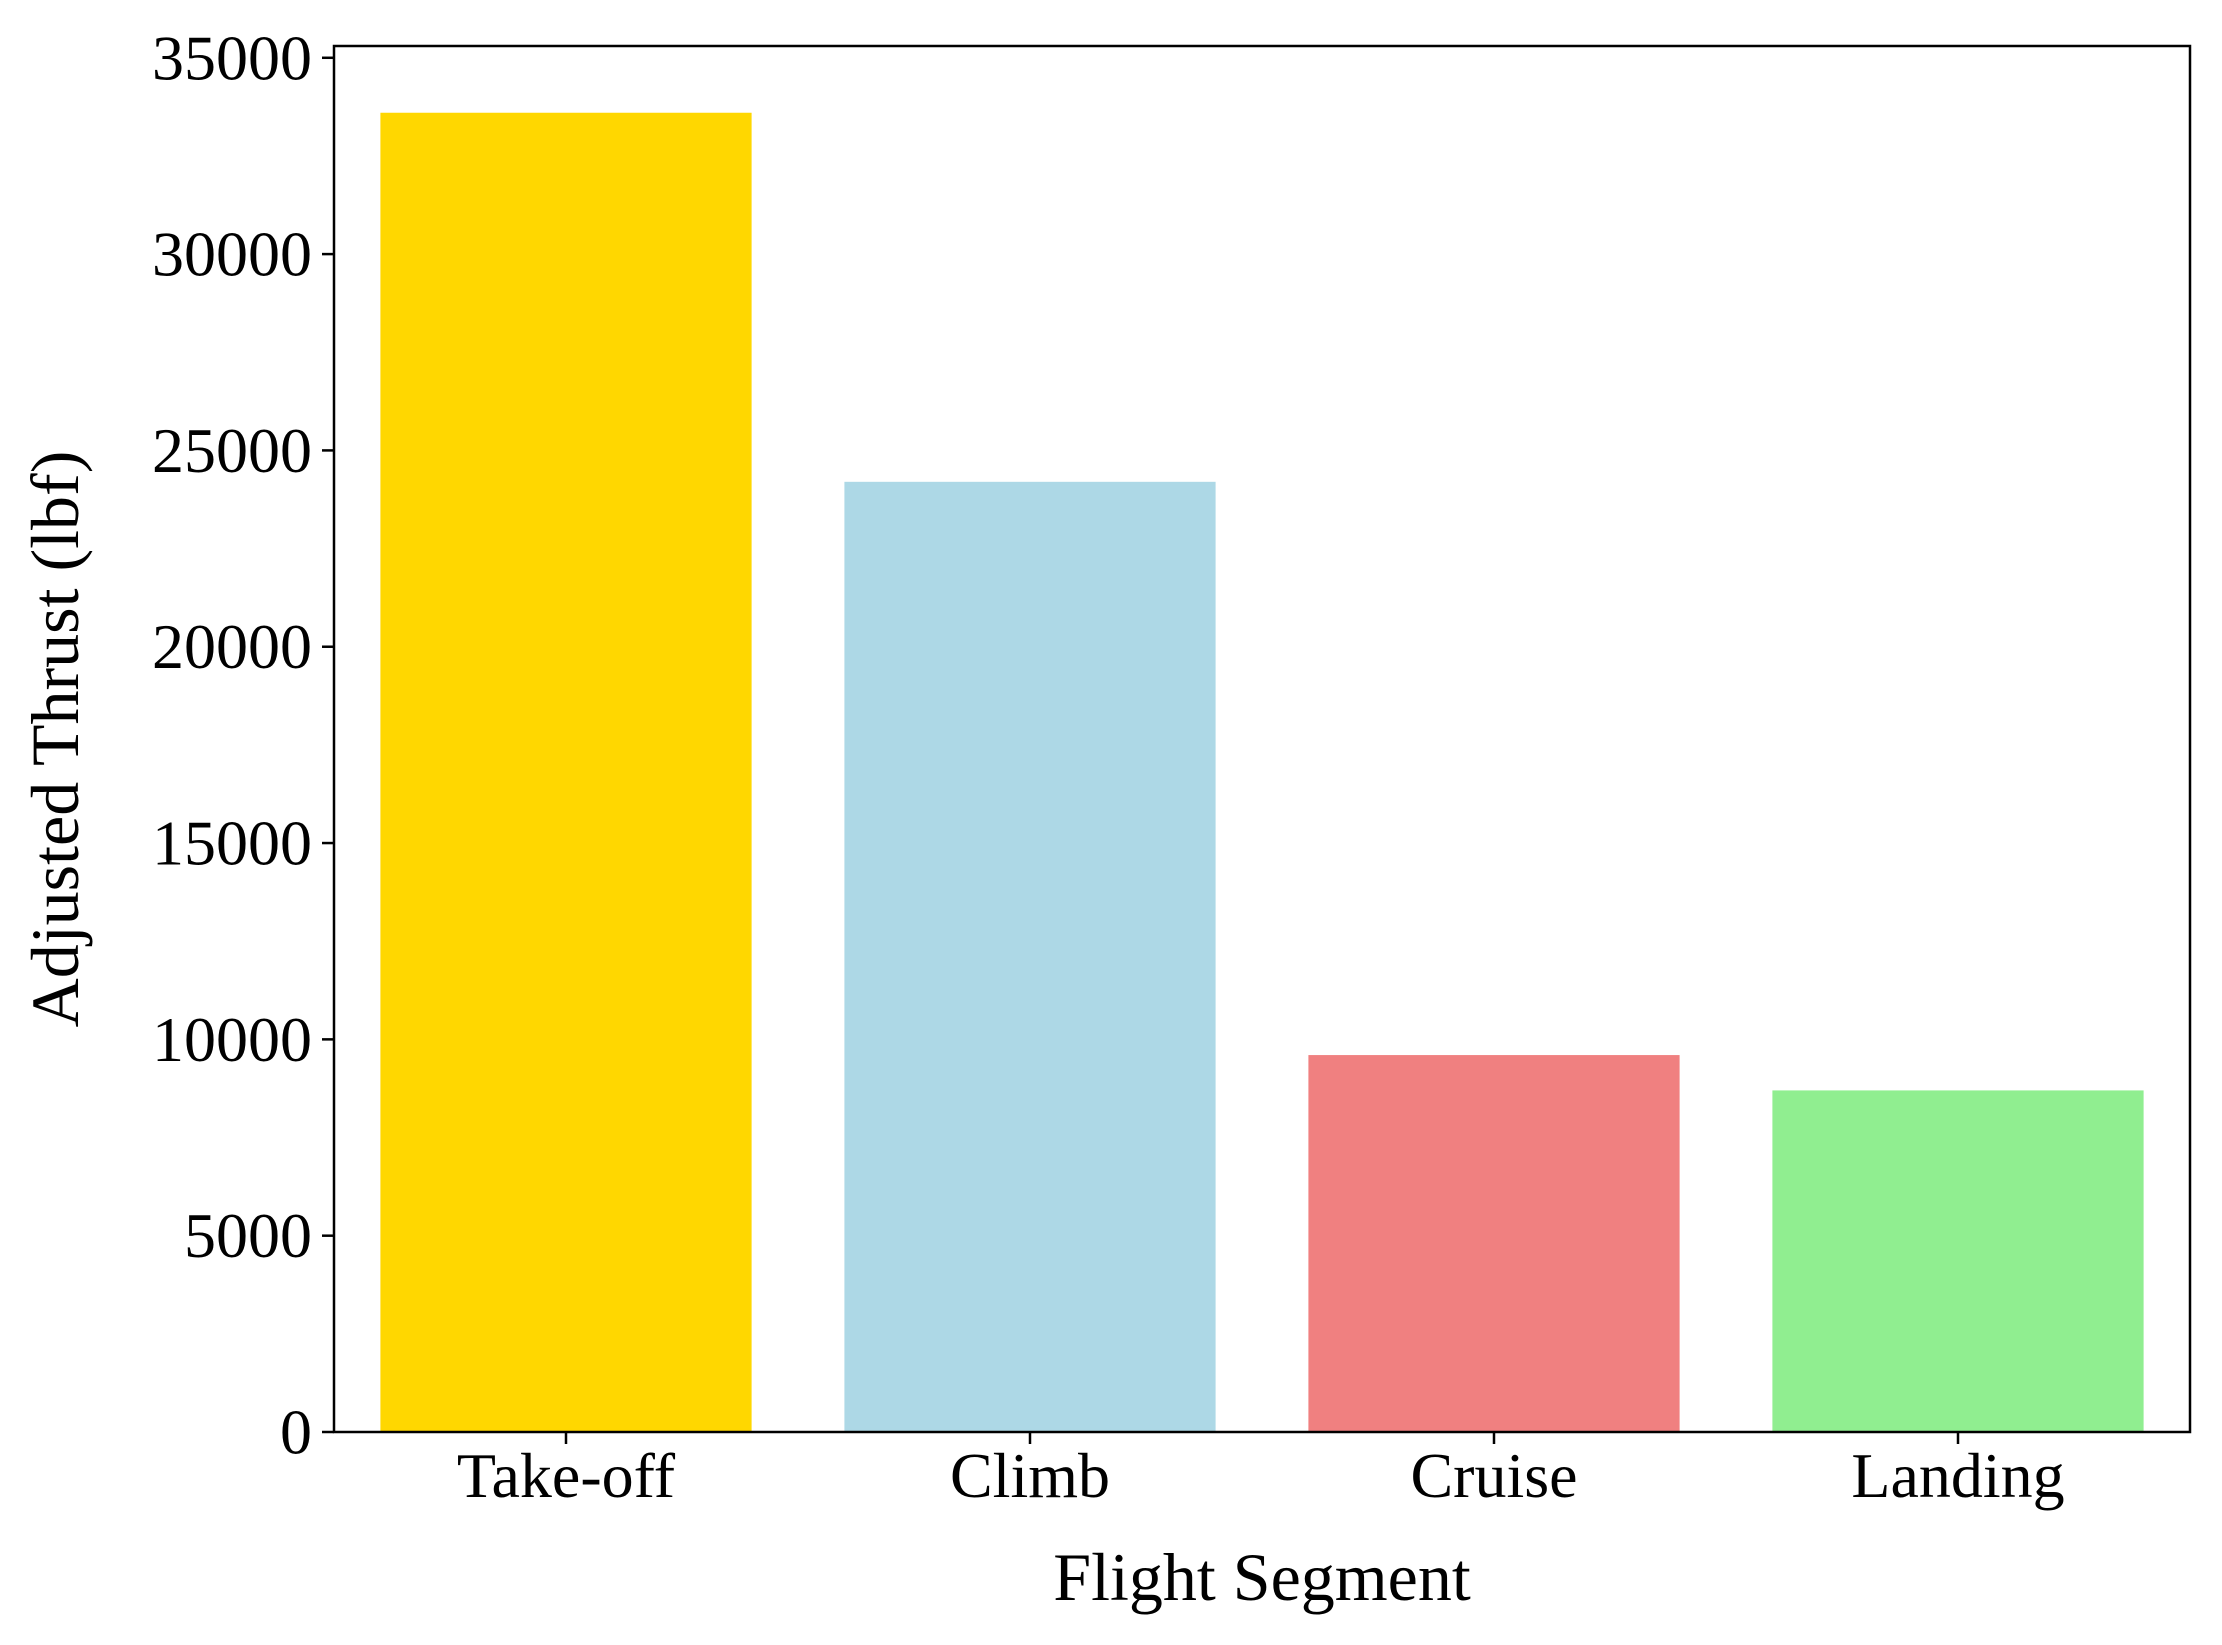 The image size is (2222, 1645). Describe the element at coordinates (55, 739) in the screenshot. I see `y-axis-title: Adjusted Thrust (lbf)` at that location.